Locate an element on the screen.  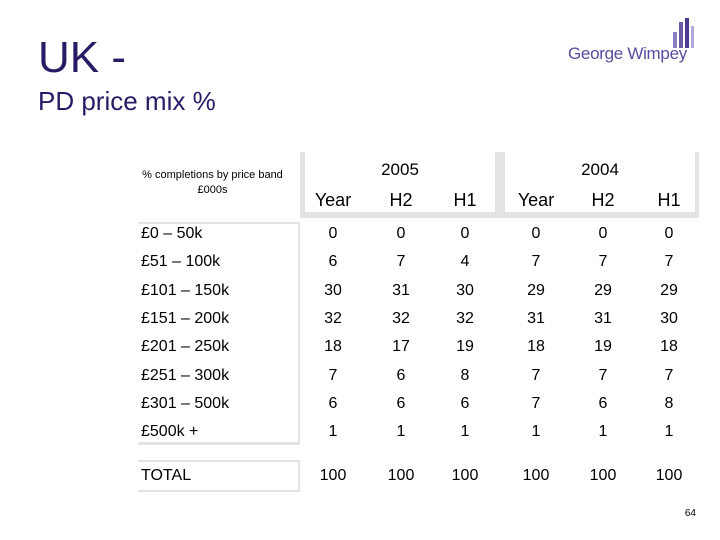
label-card is located at coordinates (218, 333).